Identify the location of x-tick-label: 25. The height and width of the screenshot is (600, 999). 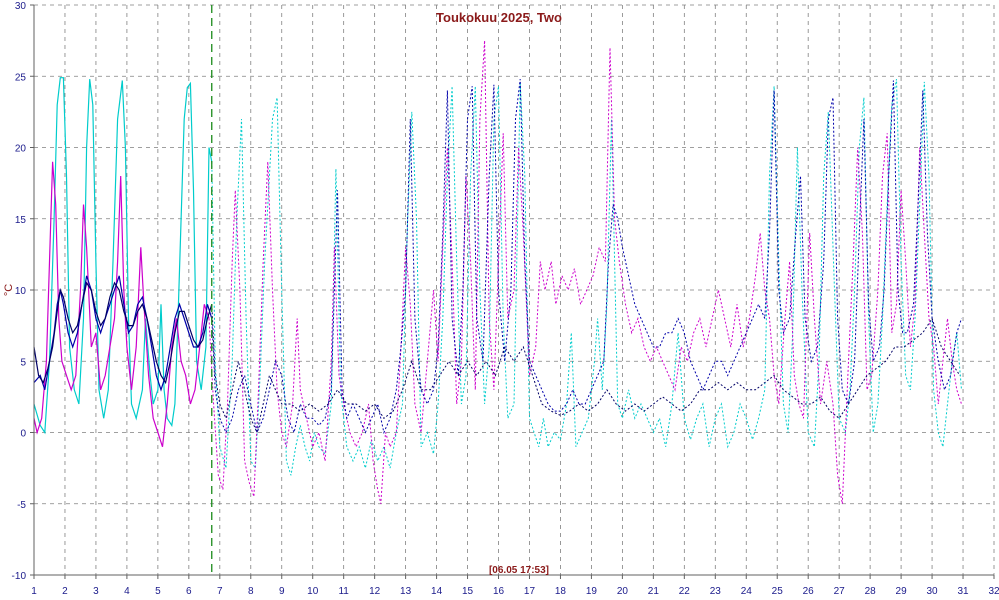
(778, 591).